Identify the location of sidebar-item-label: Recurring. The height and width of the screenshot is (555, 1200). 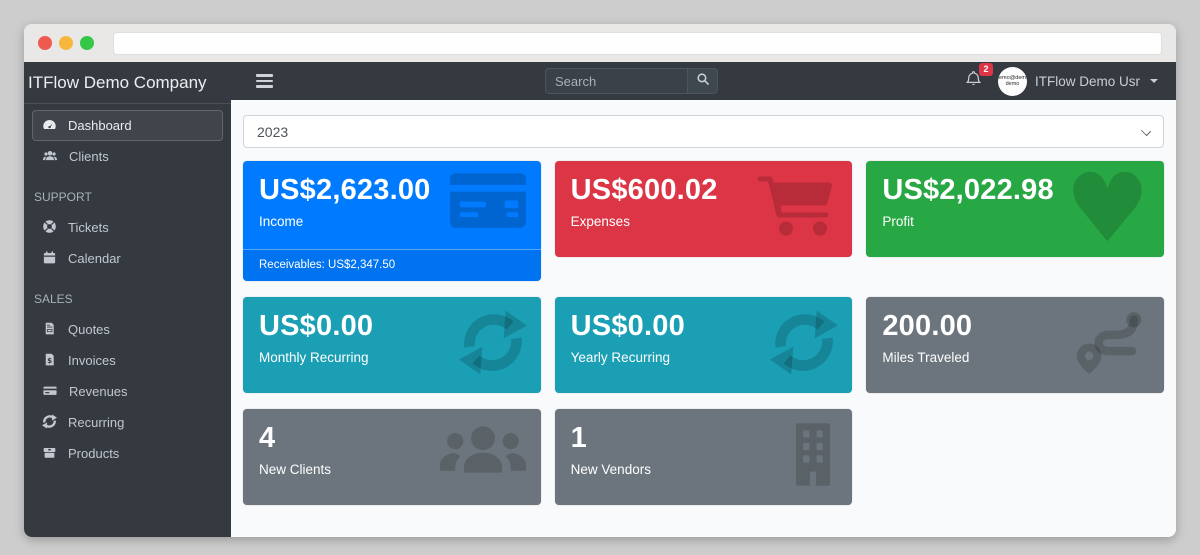
(96, 422).